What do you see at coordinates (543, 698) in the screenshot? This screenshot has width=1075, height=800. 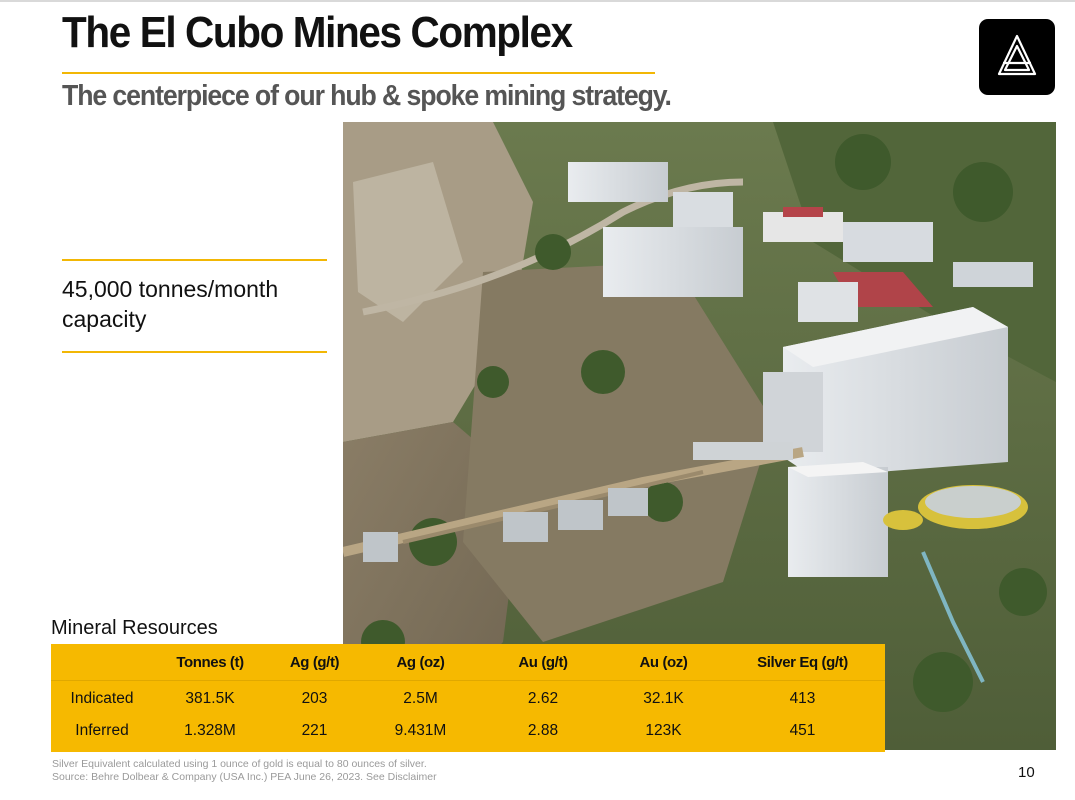 I see `table-cell: 2.62` at bounding box center [543, 698].